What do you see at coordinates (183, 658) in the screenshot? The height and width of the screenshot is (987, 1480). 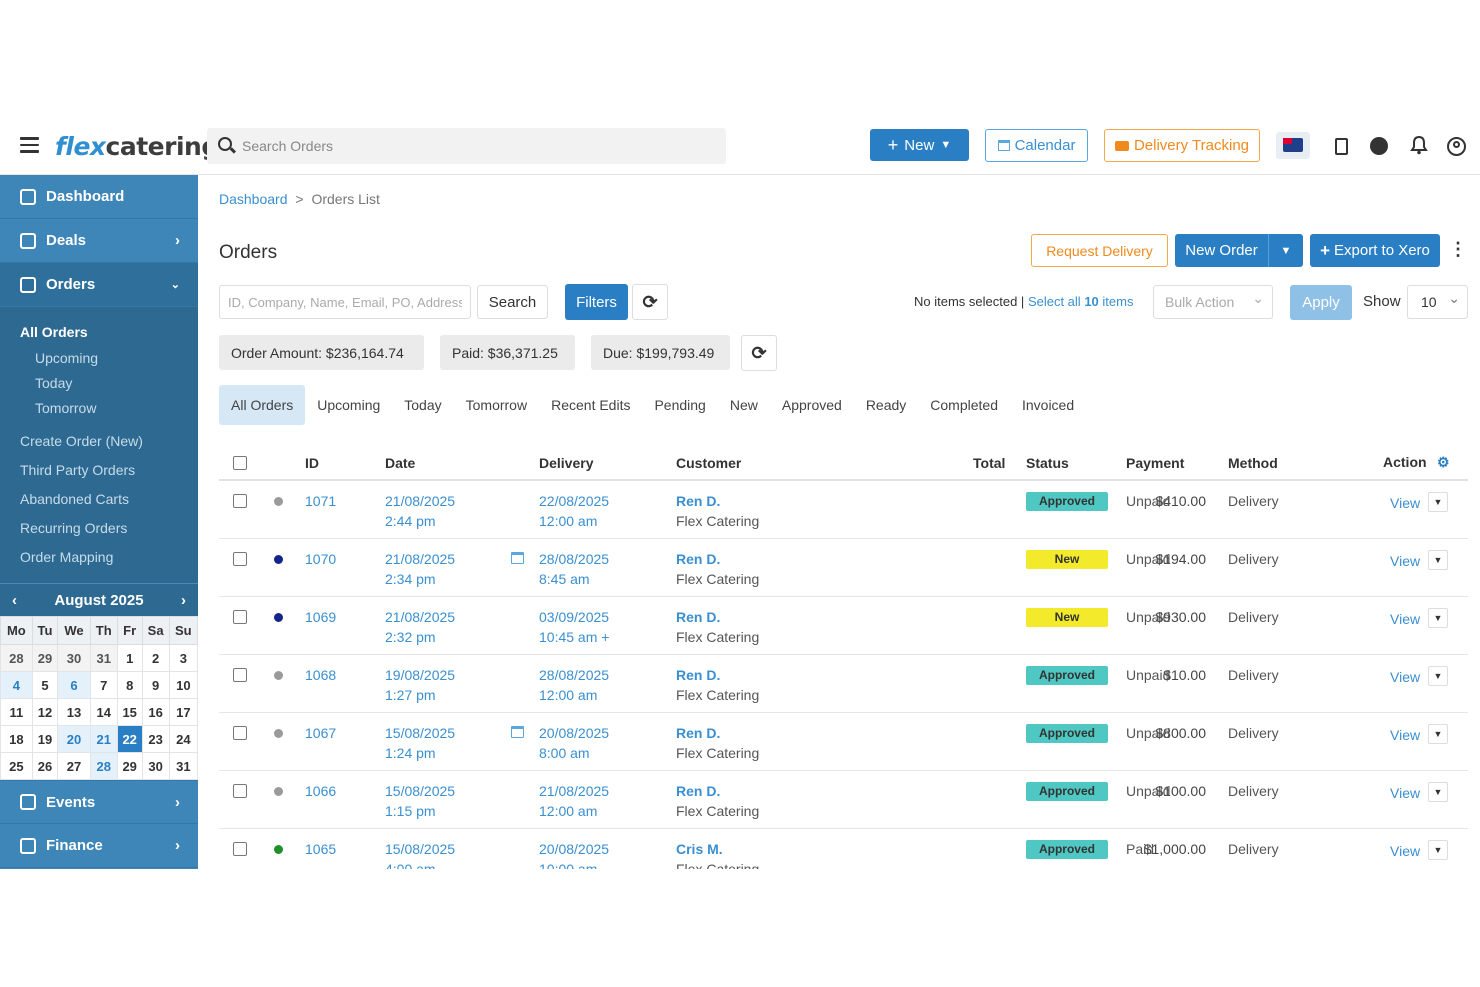 I see `calendar-day: 3` at bounding box center [183, 658].